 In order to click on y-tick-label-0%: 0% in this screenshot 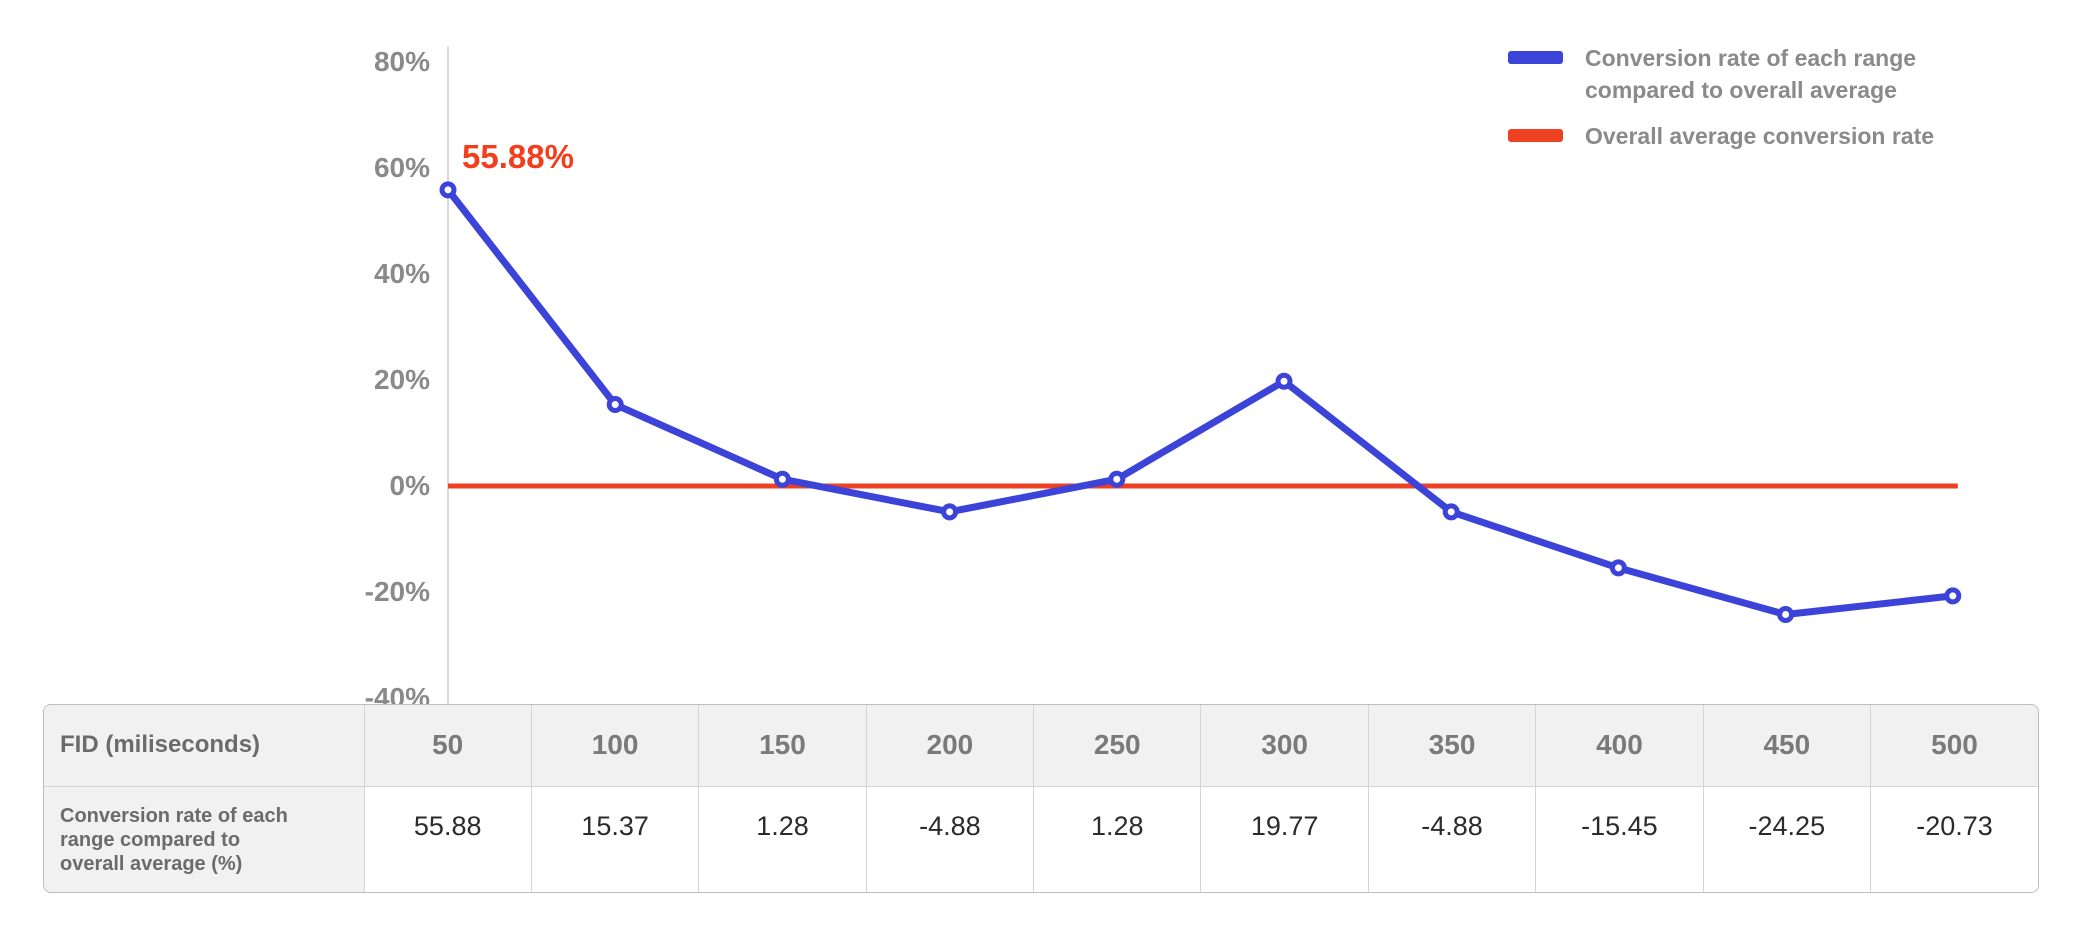, I will do `click(410, 485)`.